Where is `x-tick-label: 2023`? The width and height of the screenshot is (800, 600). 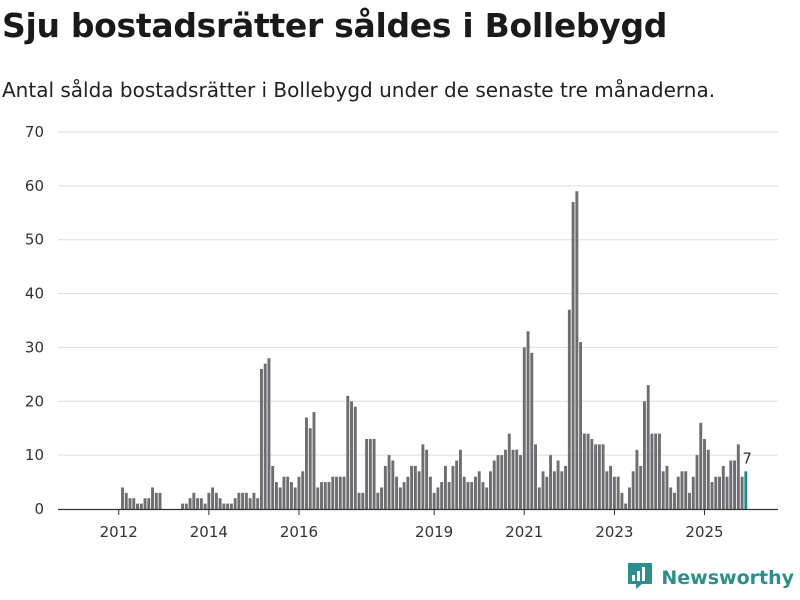
x-tick-label: 2023 is located at coordinates (614, 532).